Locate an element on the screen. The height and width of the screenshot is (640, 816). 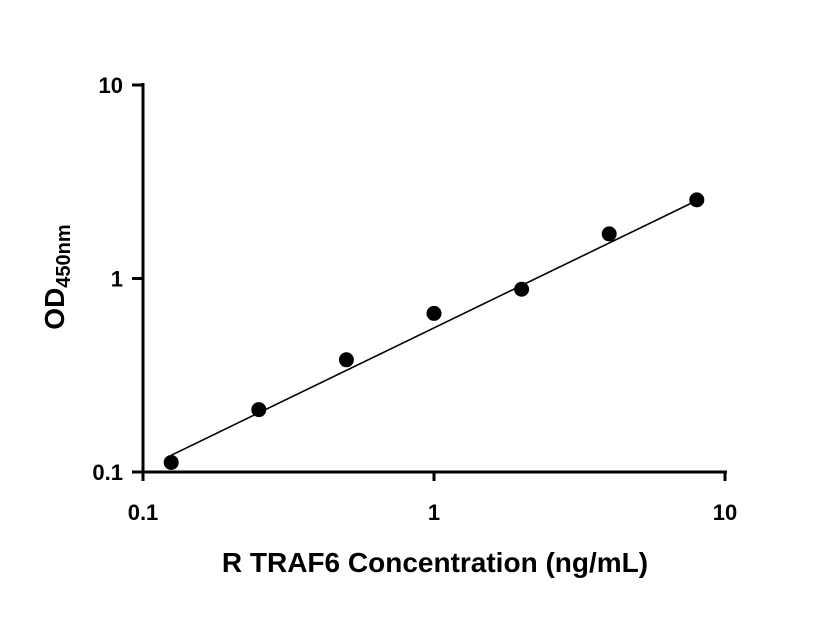
x-axis-title: R TRAF6 Concentration (ng/mL) is located at coordinates (435, 562).